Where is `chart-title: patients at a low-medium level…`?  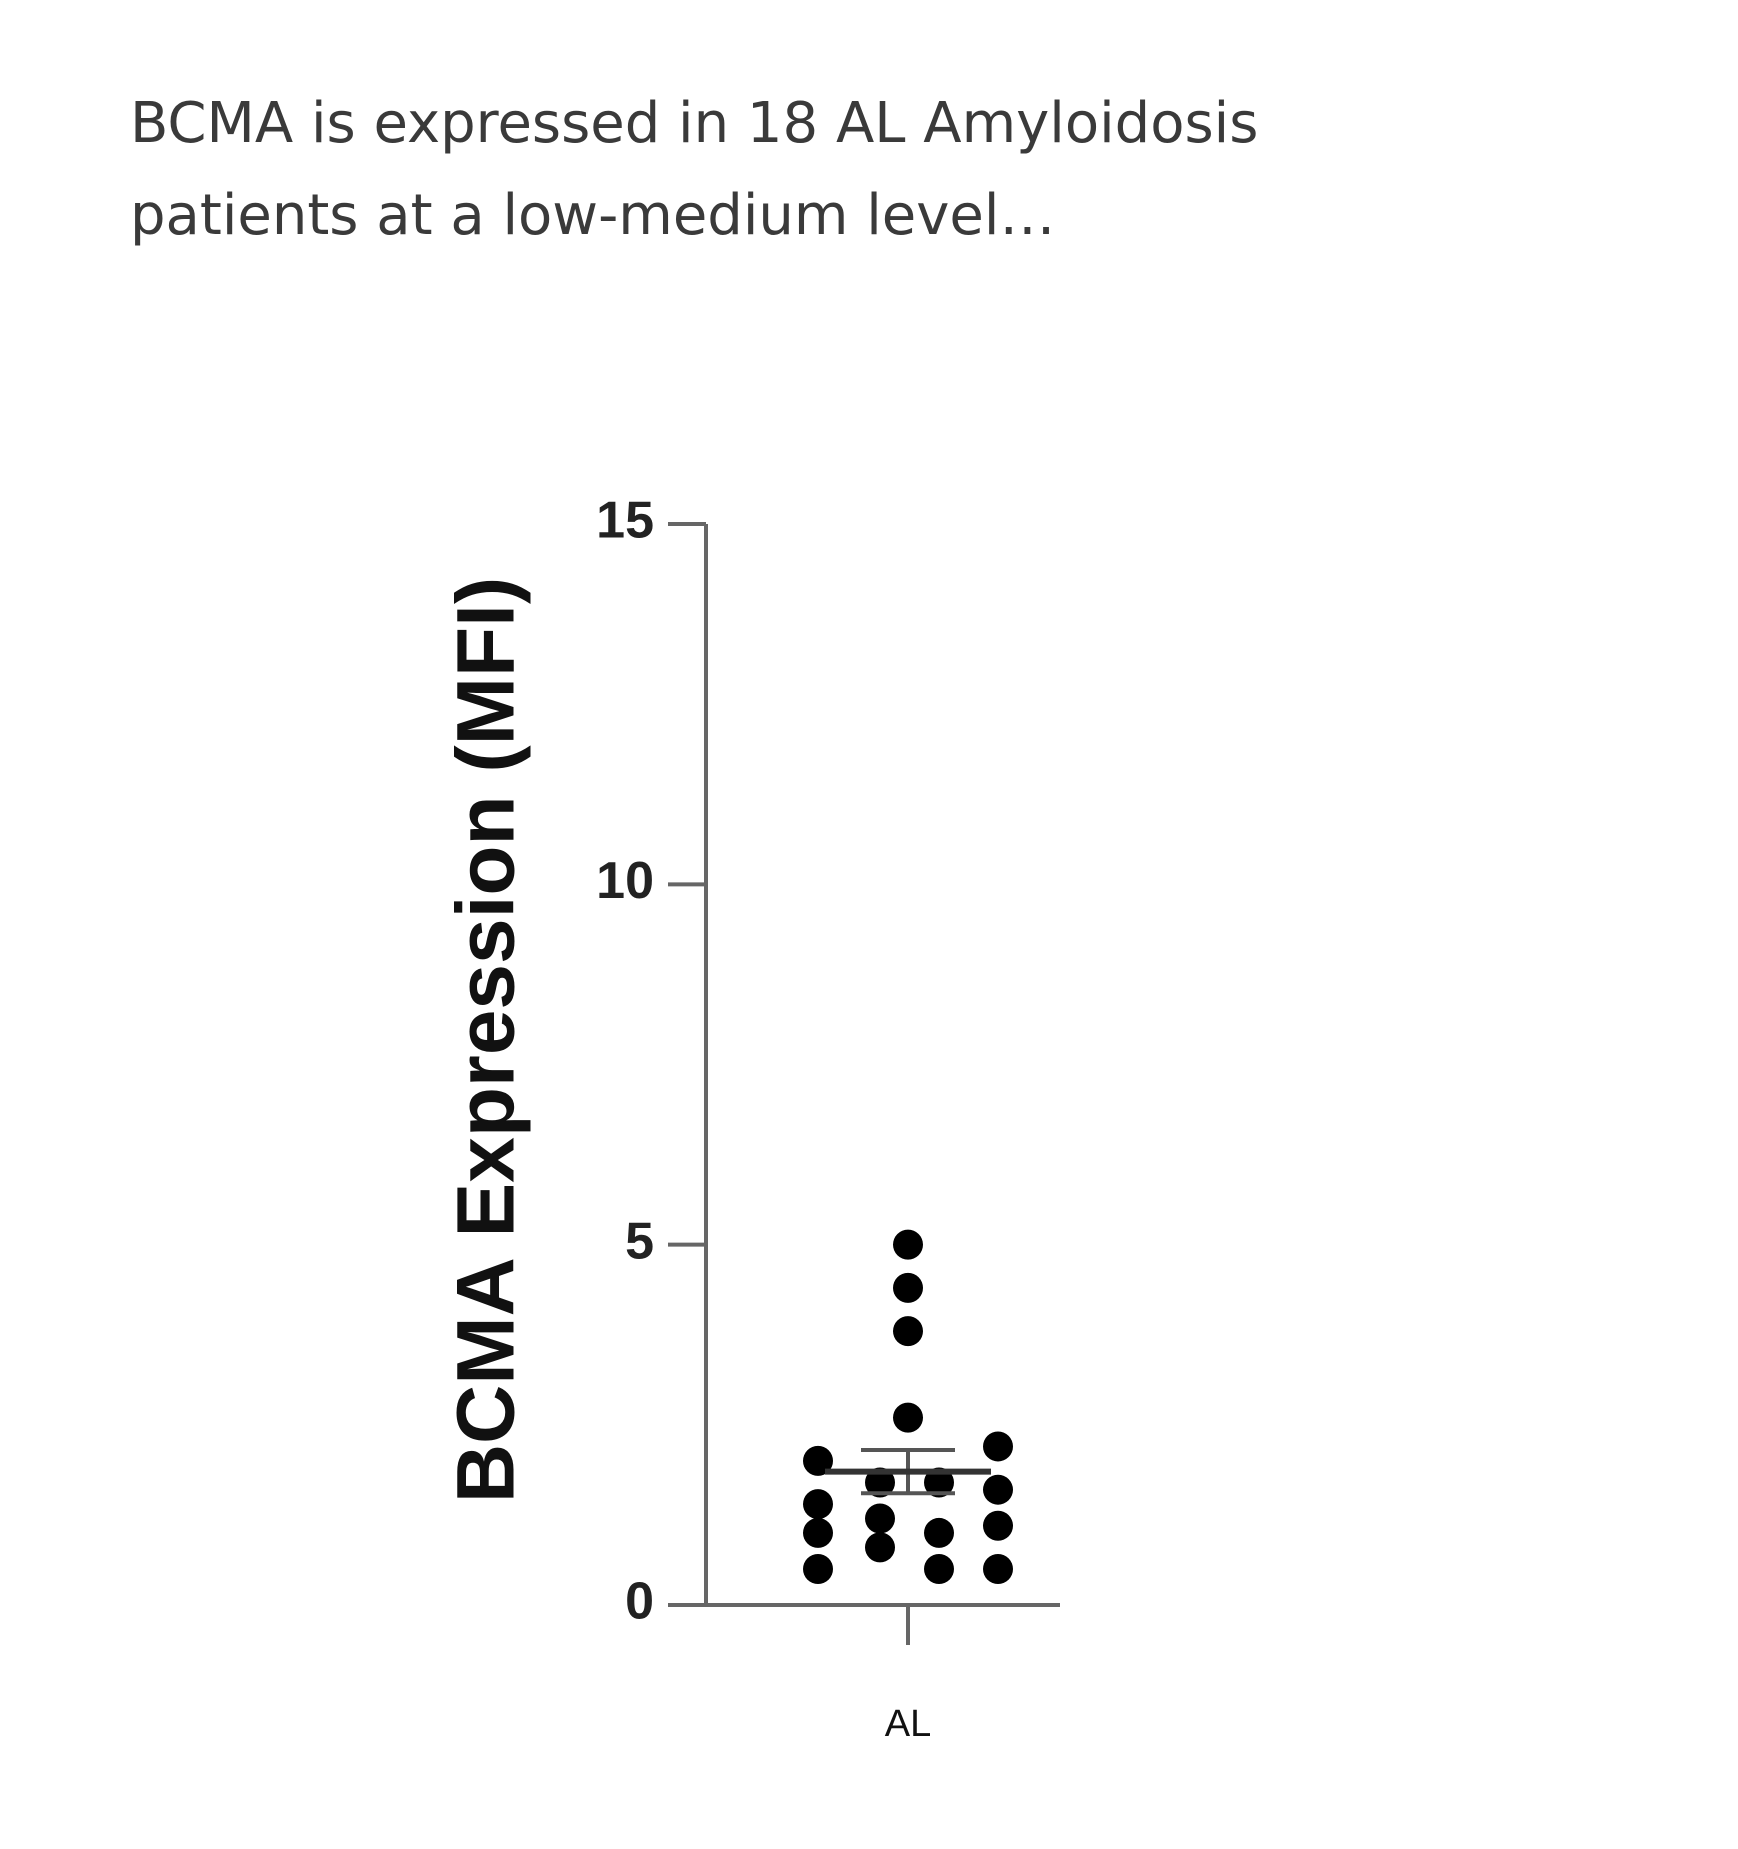 chart-title: patients at a low-medium level… is located at coordinates (592, 215).